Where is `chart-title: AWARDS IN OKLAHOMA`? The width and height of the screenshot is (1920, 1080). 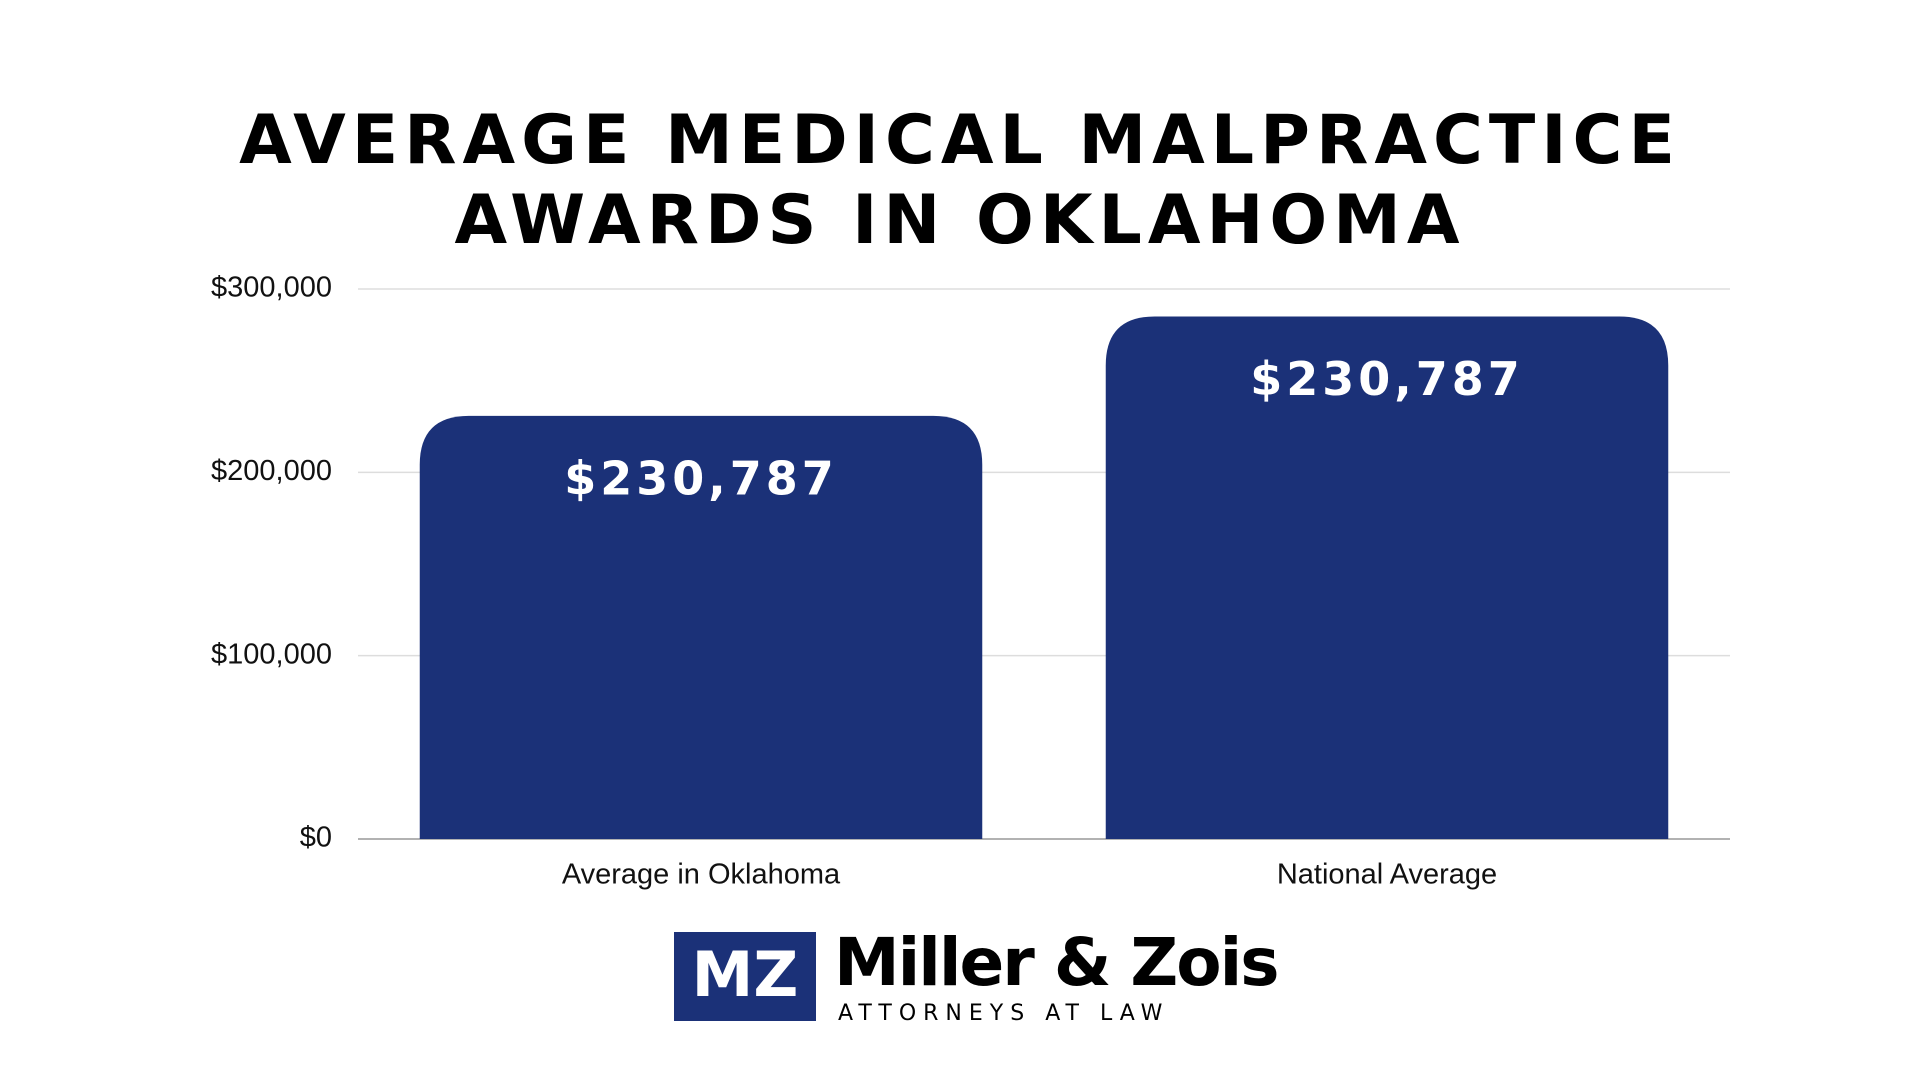
chart-title: AWARDS IN OKLAHOMA is located at coordinates (960, 220).